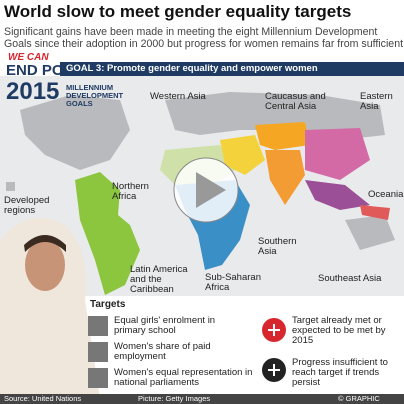 The image size is (404, 404). Describe the element at coordinates (376, 101) in the screenshot. I see `region-label: Eastern Asia` at that location.